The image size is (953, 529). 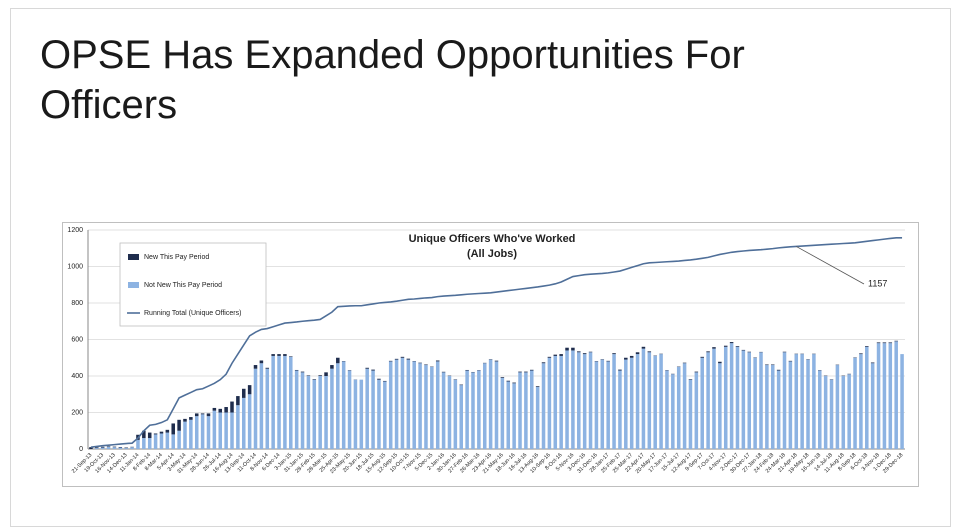 I want to click on legend-box, so click(x=193, y=284).